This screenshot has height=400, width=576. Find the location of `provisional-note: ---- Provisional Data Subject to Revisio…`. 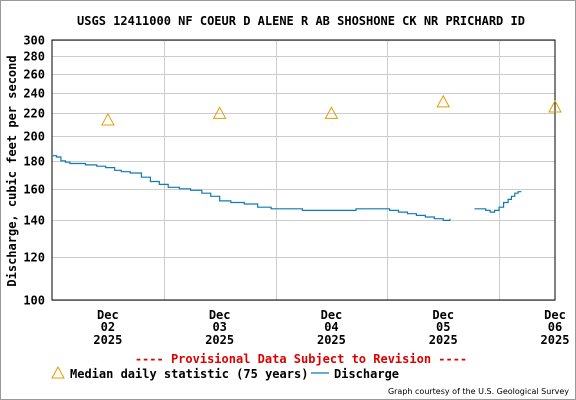

provisional-note: ---- Provisional Data Subject to Revisio… is located at coordinates (301, 359).